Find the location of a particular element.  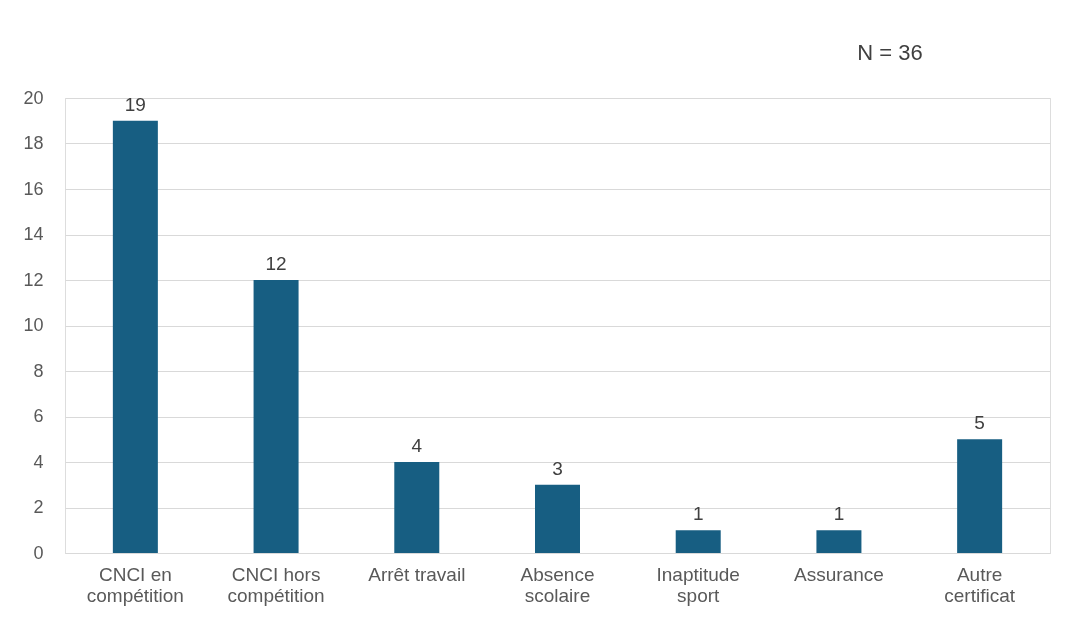

x-tick-label: Assurance is located at coordinates (839, 574).